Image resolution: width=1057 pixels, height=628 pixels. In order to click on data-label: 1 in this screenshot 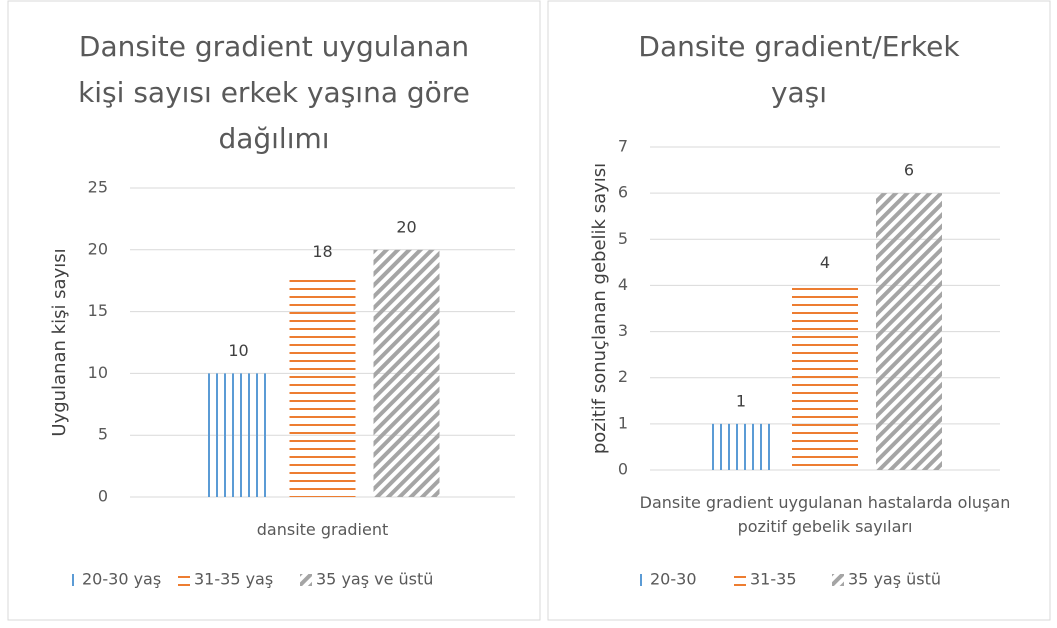, I will do `click(741, 400)`.